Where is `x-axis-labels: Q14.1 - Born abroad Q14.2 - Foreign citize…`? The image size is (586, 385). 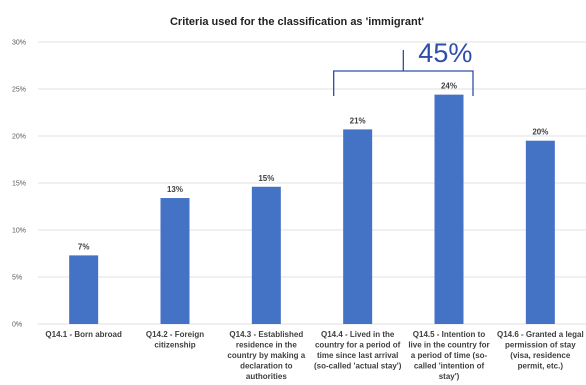 x-axis-labels: Q14.1 - Born abroad Q14.2 - Foreign citize… is located at coordinates (314, 355).